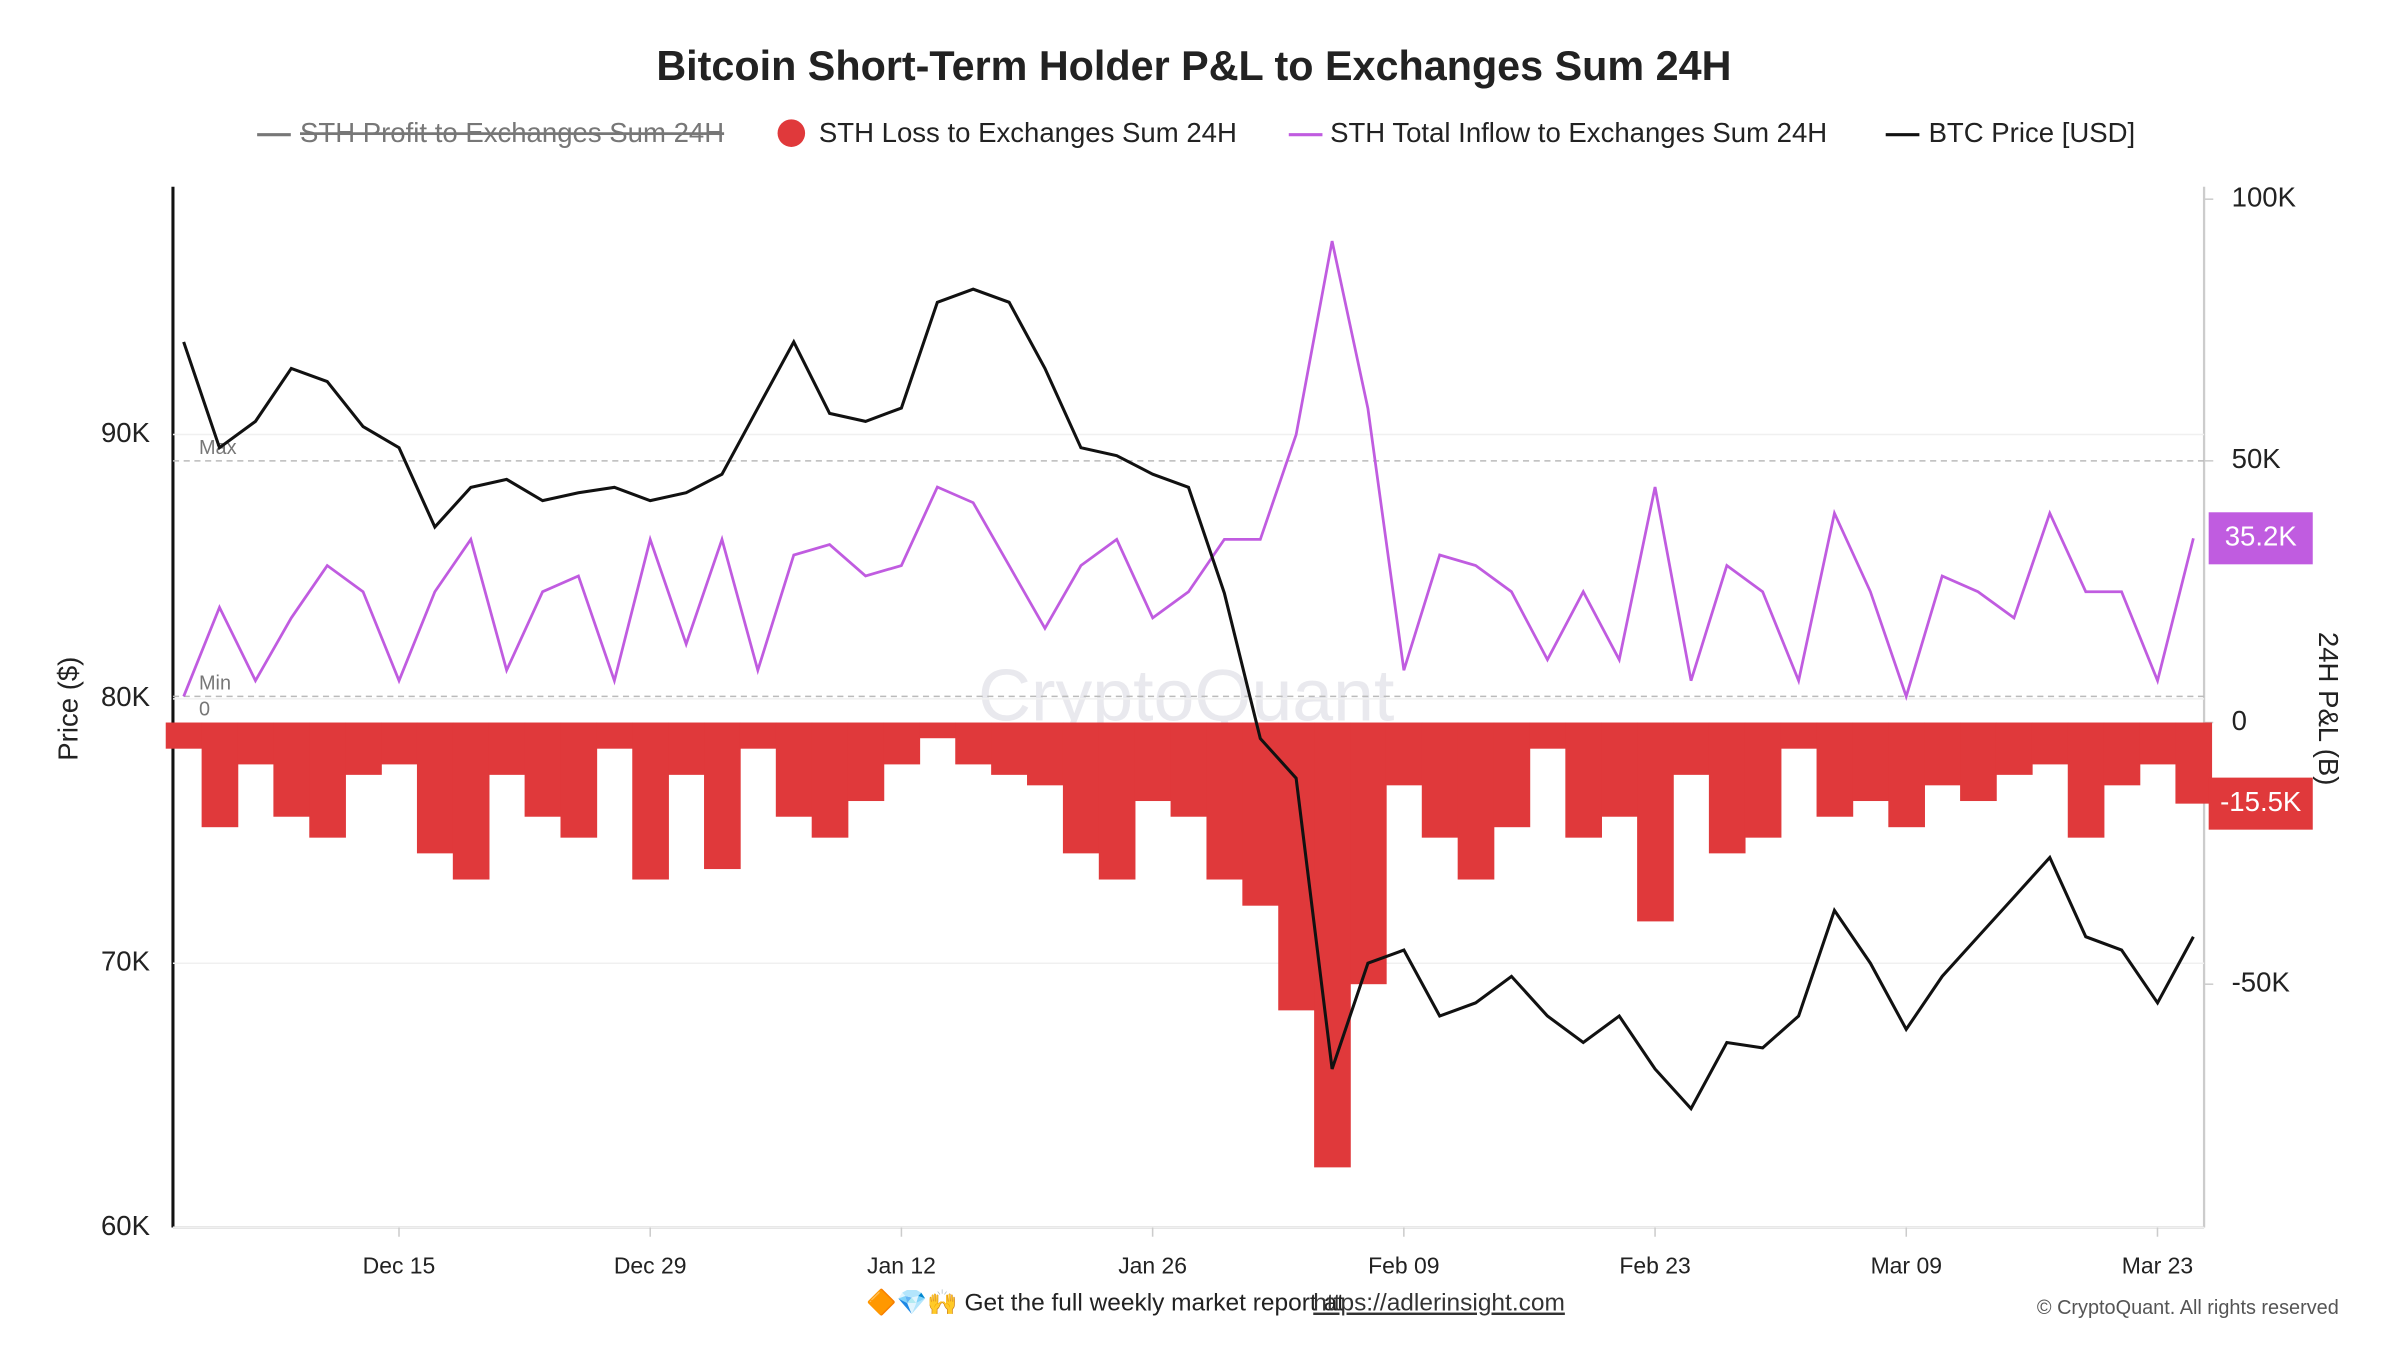 The height and width of the screenshot is (1350, 2400). I want to click on legend-marker, so click(791, 133).